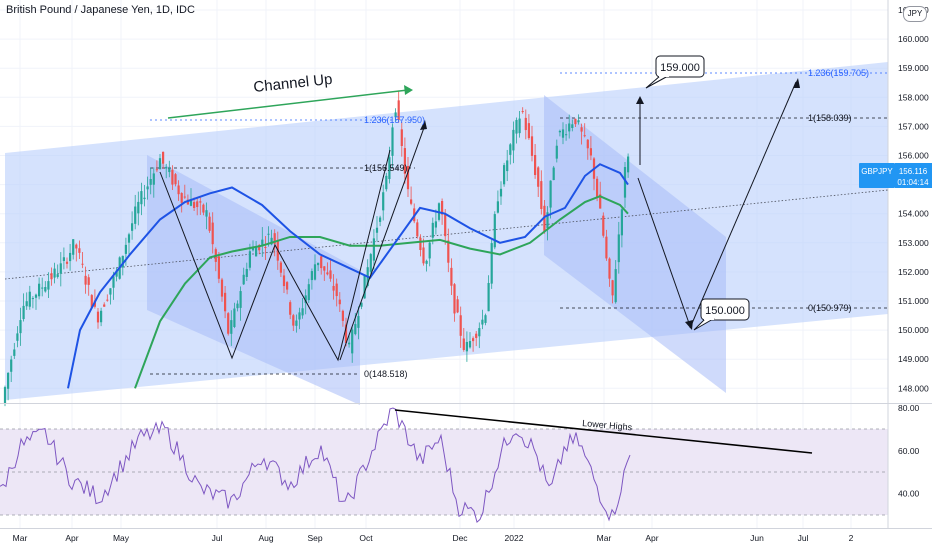  What do you see at coordinates (830, 118) in the screenshot?
I see `fib-right-1-label: 1(158.039)` at bounding box center [830, 118].